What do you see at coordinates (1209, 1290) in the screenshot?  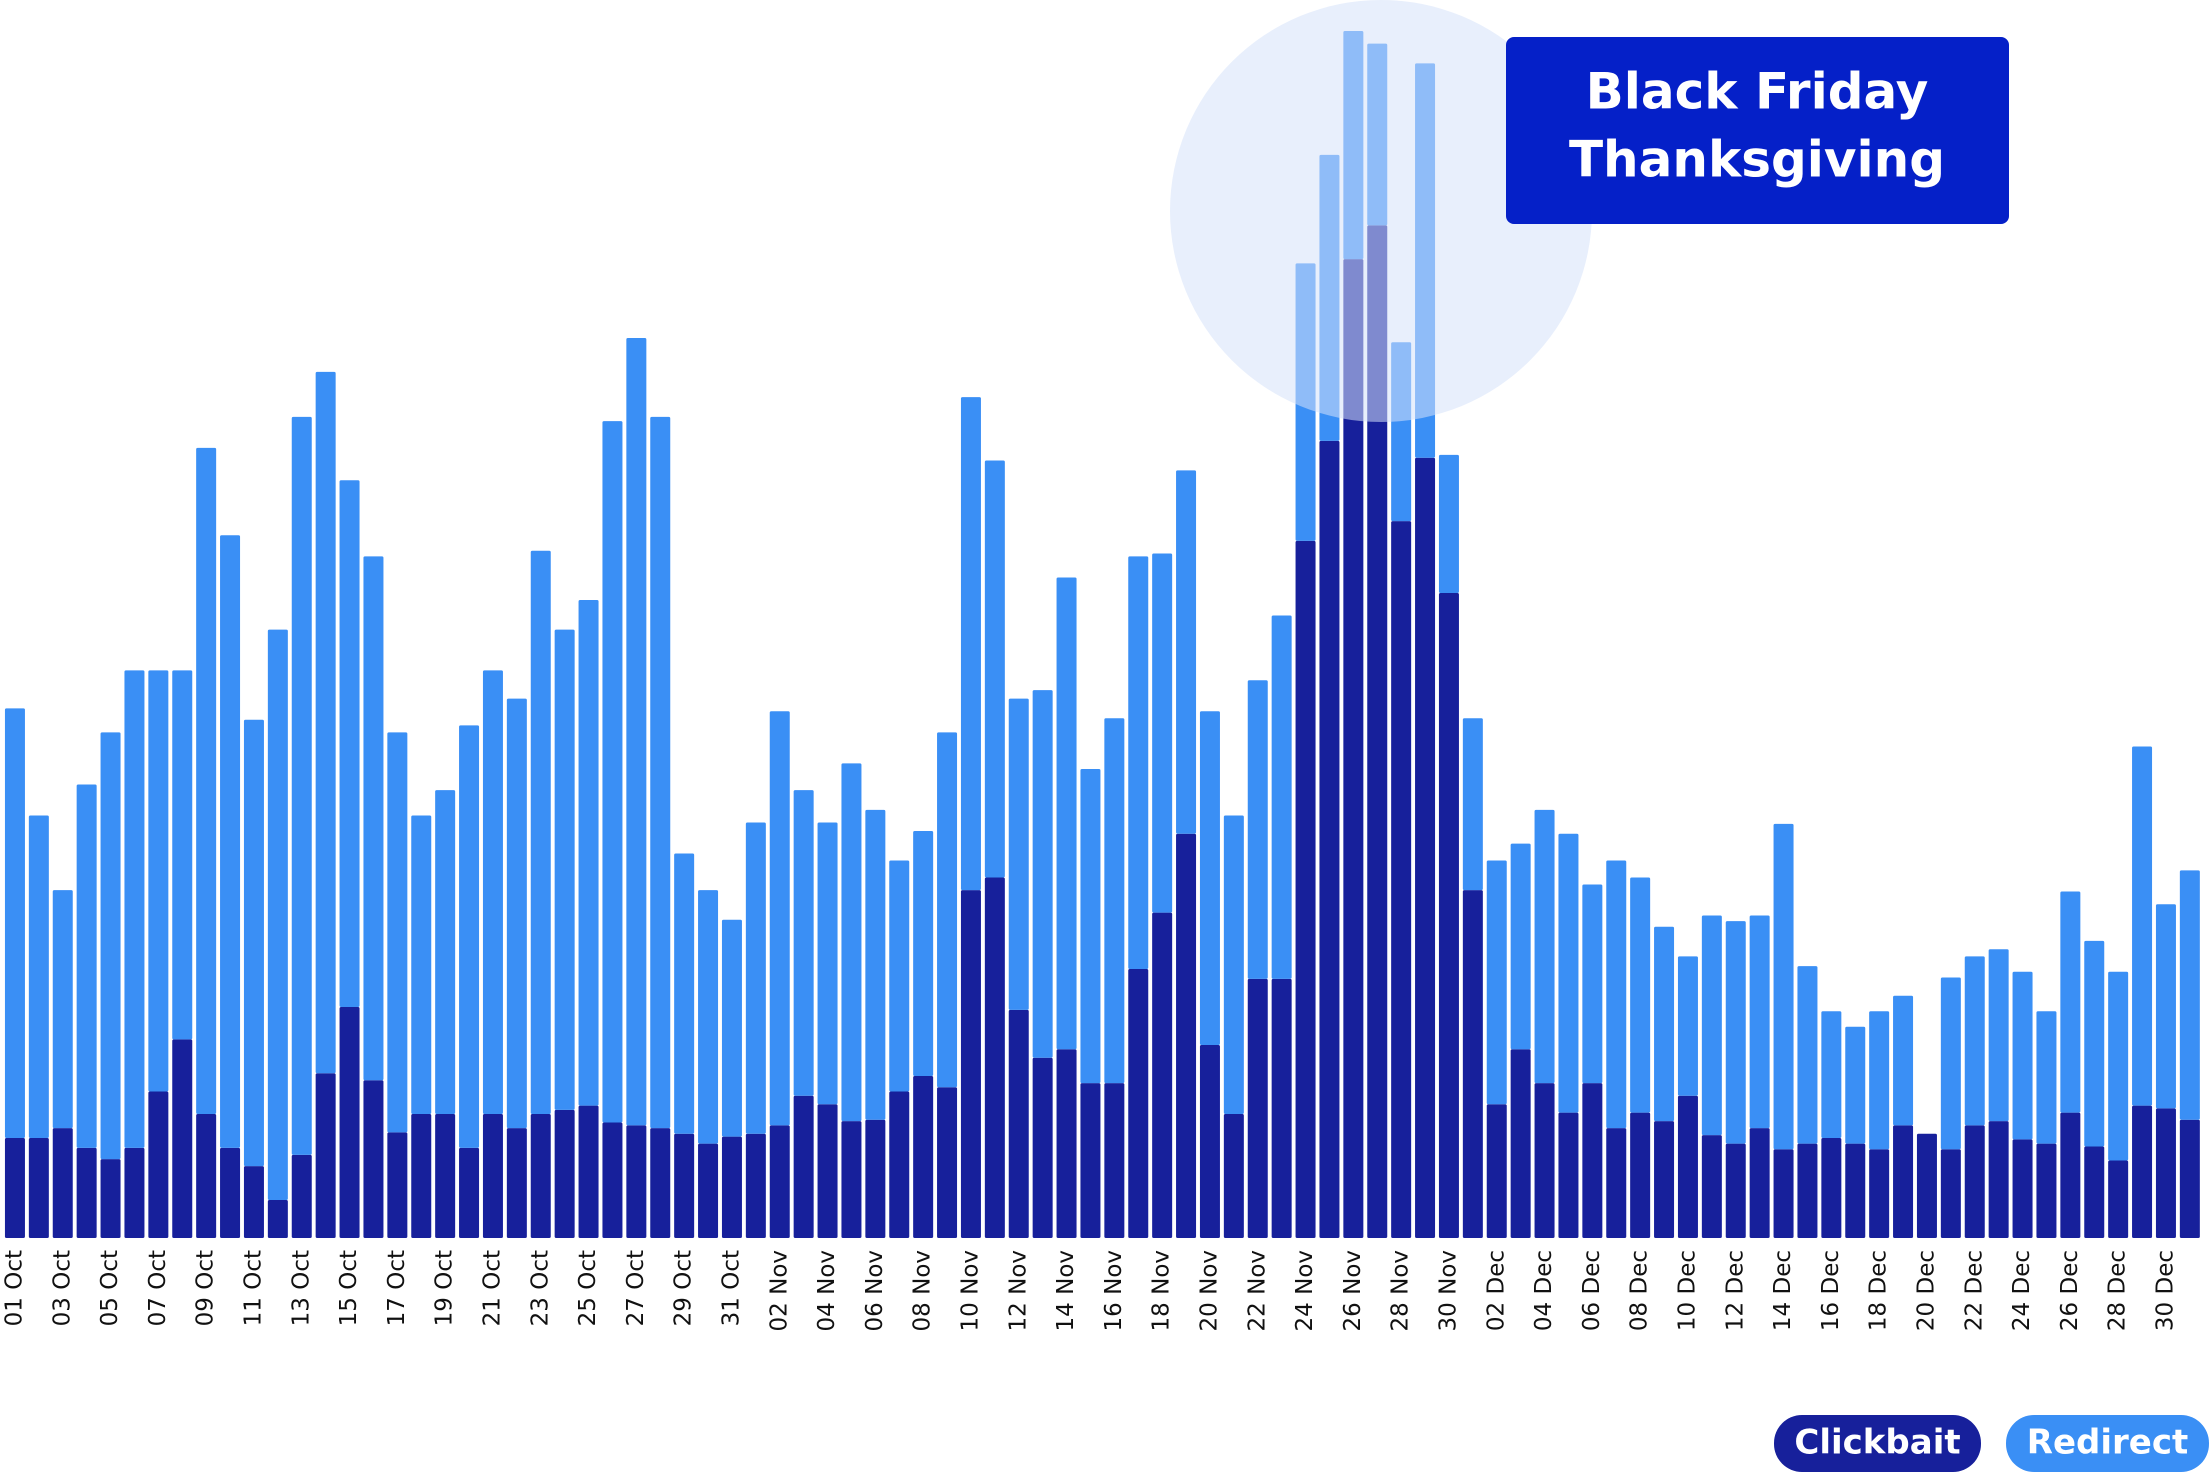 I see `x-tick-label: 20 Nov` at bounding box center [1209, 1290].